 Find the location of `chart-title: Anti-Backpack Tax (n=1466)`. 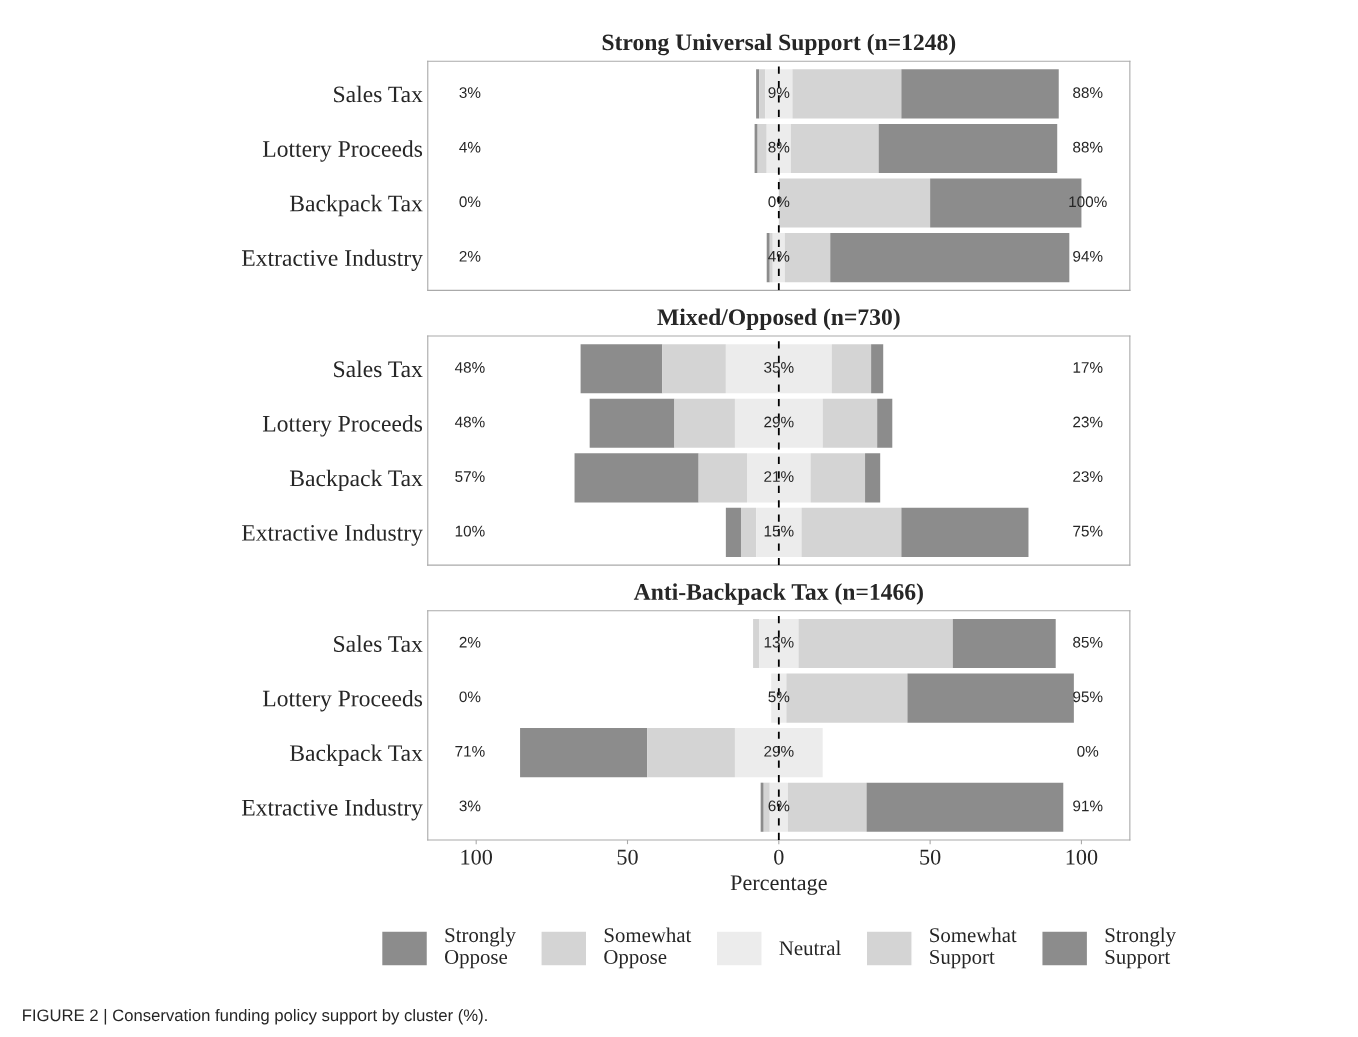

chart-title: Anti-Backpack Tax (n=1466) is located at coordinates (778, 594).